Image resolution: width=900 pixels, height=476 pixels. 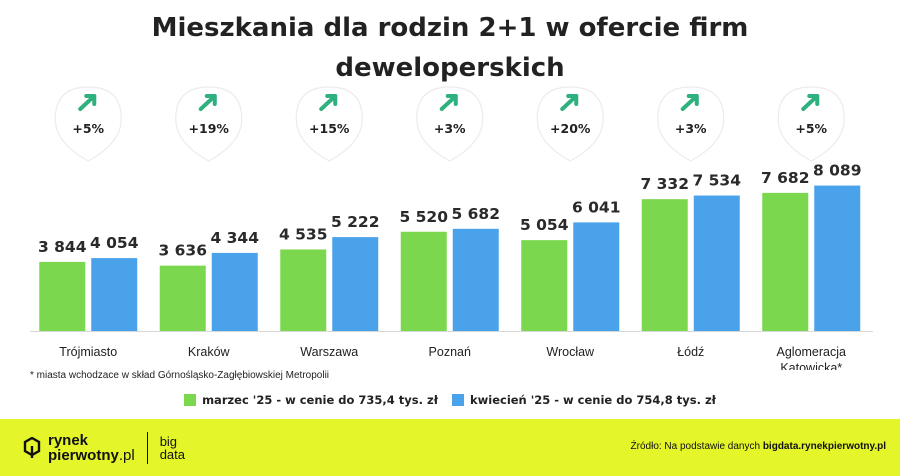 I want to click on category-label-line: Kraków, so click(x=209, y=352).